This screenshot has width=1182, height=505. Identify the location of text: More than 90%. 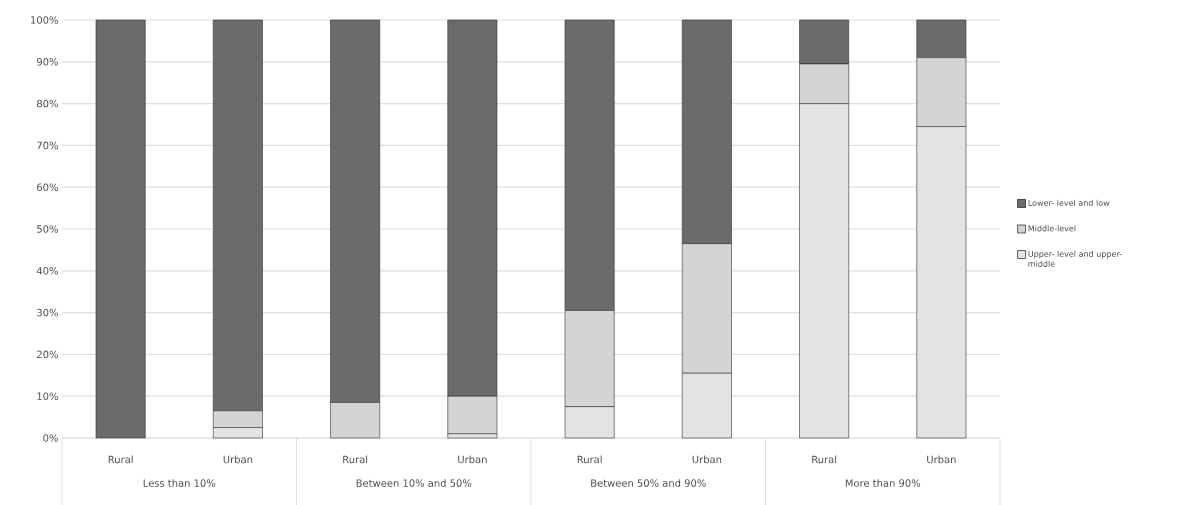
(883, 483).